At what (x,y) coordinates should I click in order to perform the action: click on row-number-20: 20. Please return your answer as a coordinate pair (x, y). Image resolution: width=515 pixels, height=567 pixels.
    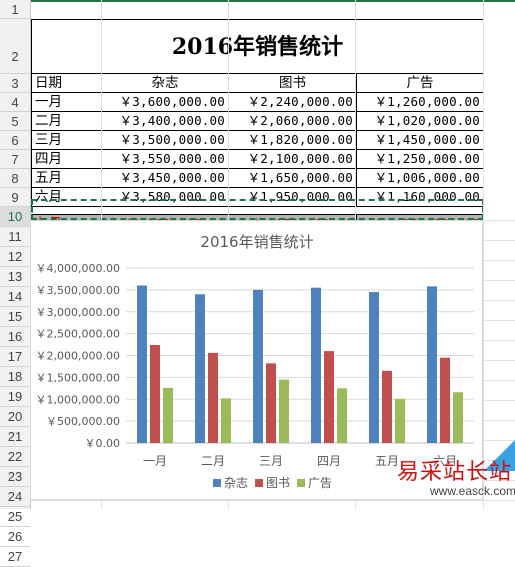
    Looking at the image, I should click on (15, 417).